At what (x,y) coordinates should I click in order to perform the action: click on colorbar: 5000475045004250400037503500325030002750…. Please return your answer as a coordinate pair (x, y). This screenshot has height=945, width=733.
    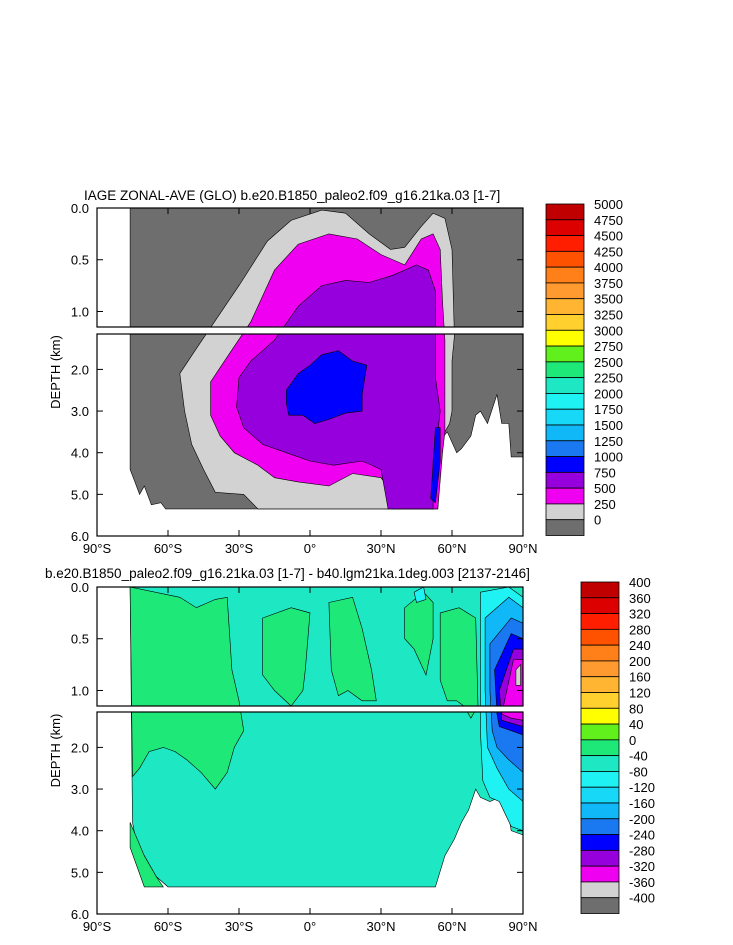
    Looking at the image, I should click on (584, 366).